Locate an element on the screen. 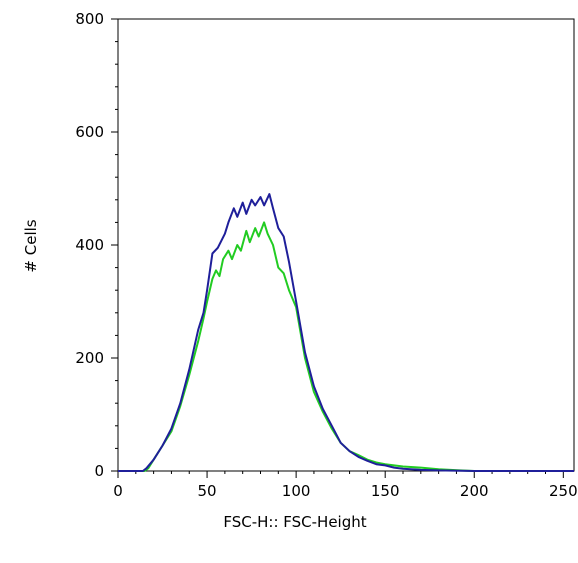  x-axis: 0 50 100 150 200 250 is located at coordinates (345, 485).